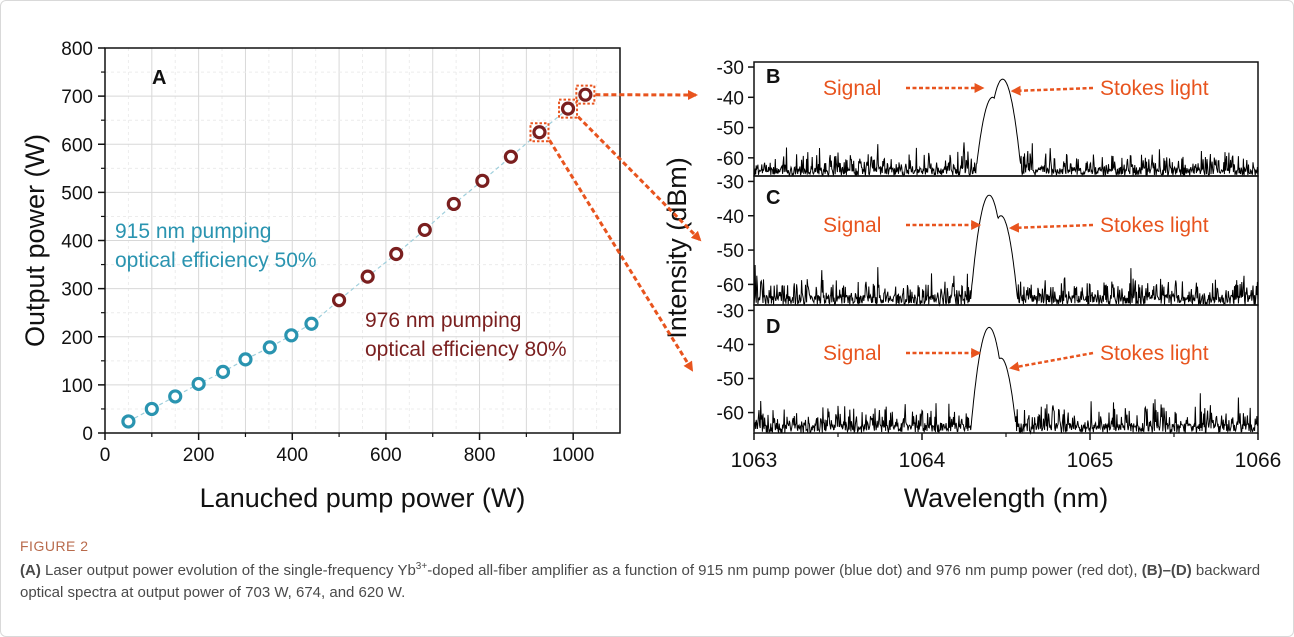 This screenshot has width=1294, height=637. What do you see at coordinates (77, 97) in the screenshot?
I see `y-tick-label-a: 700` at bounding box center [77, 97].